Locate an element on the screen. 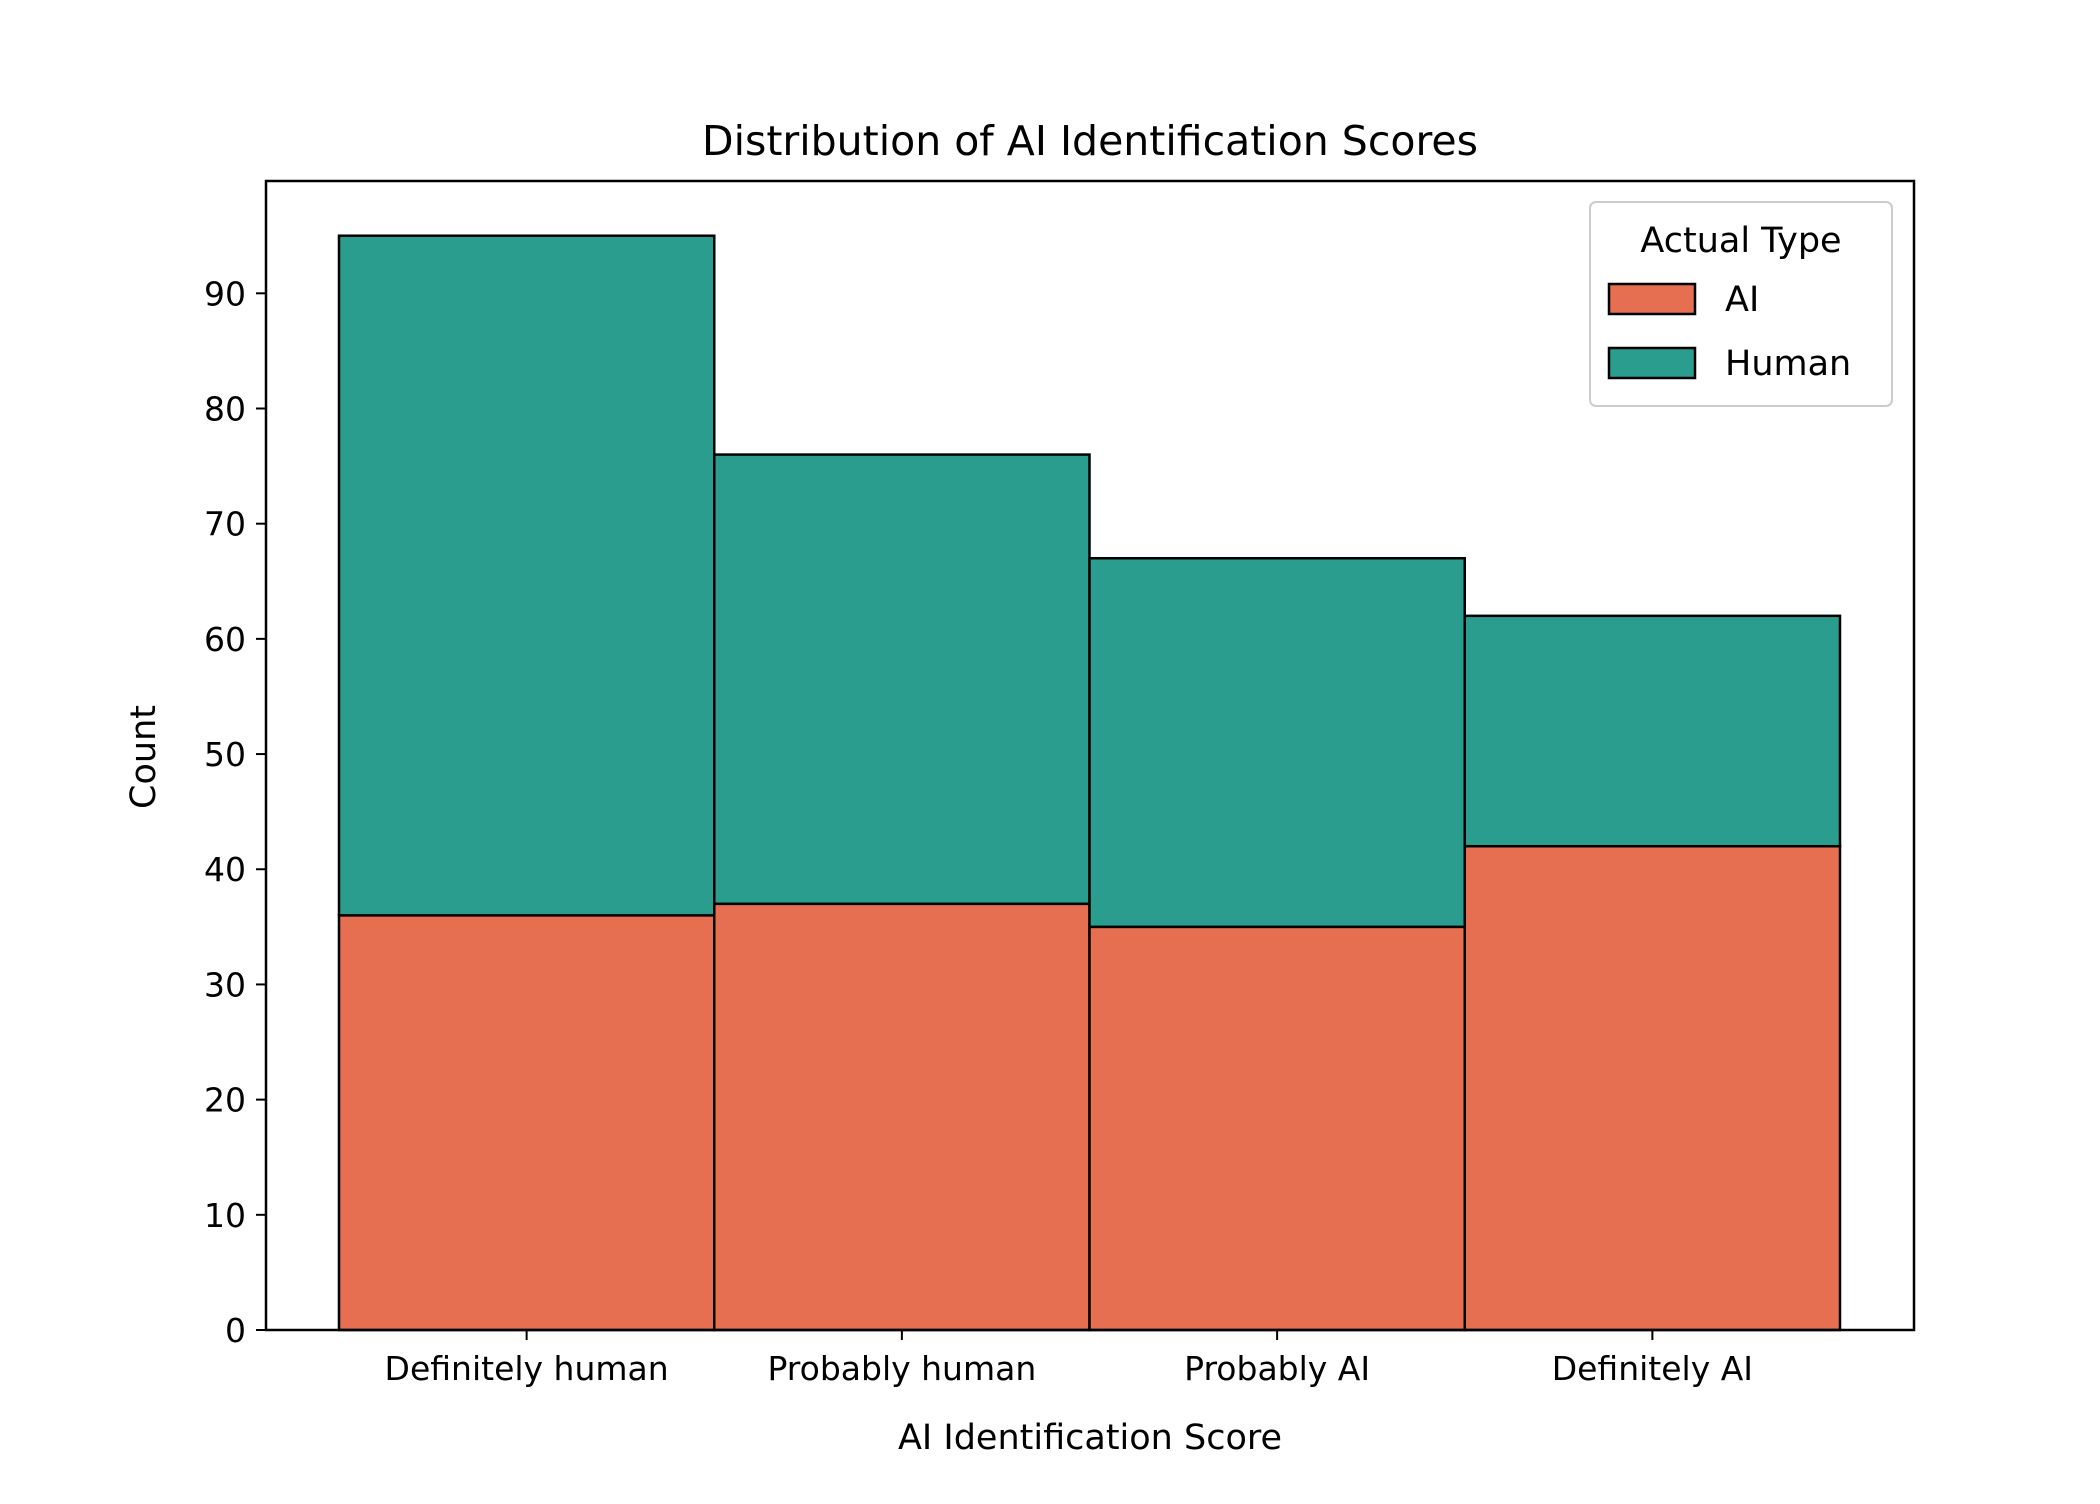  y-tick-label-90: 90 is located at coordinates (225, 293).